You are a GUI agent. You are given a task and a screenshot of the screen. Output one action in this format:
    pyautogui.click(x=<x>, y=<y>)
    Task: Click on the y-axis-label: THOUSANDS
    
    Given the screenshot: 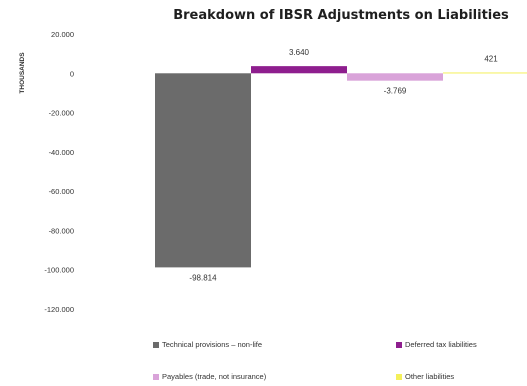 What is the action you would take?
    pyautogui.click(x=22, y=73)
    